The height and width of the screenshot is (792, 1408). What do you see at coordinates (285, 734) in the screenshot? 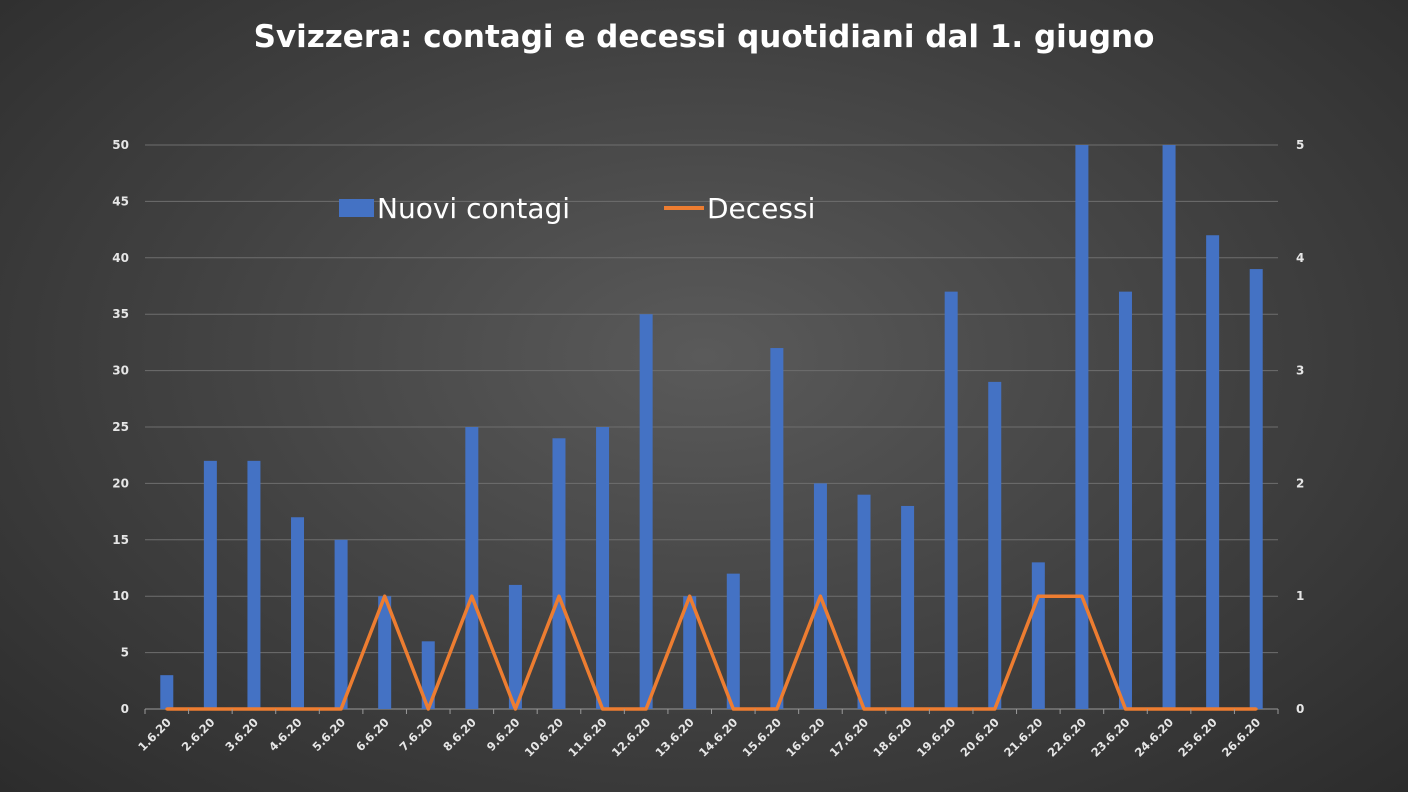
I see `x-tick-label: 4.6.20` at bounding box center [285, 734].